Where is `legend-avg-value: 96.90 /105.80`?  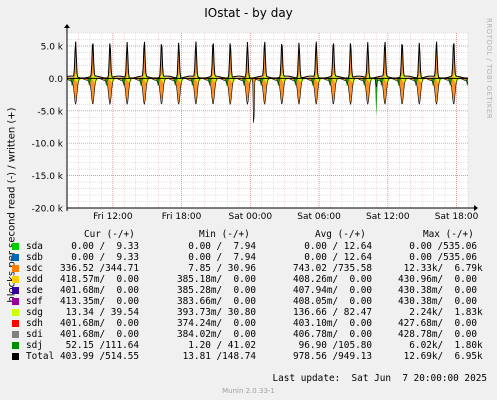
legend-avg-value: 96.90 /105.80 is located at coordinates (333, 345).